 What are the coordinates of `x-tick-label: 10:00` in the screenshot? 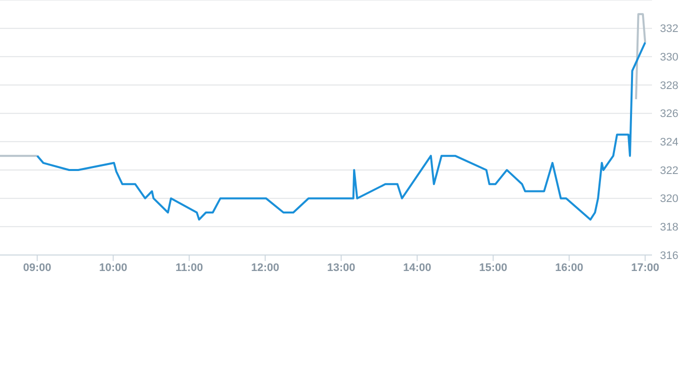 It's located at (113, 268).